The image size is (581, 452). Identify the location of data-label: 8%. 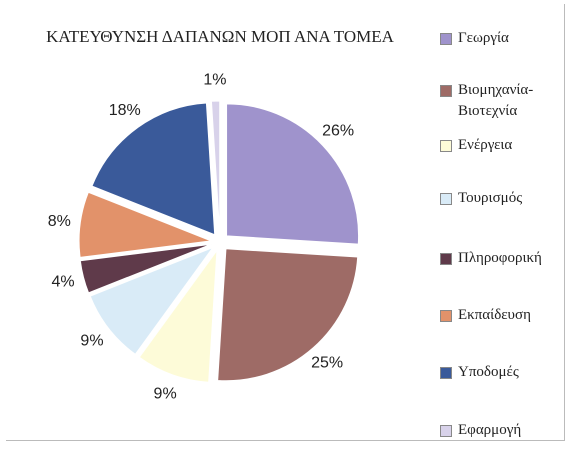
(59, 221).